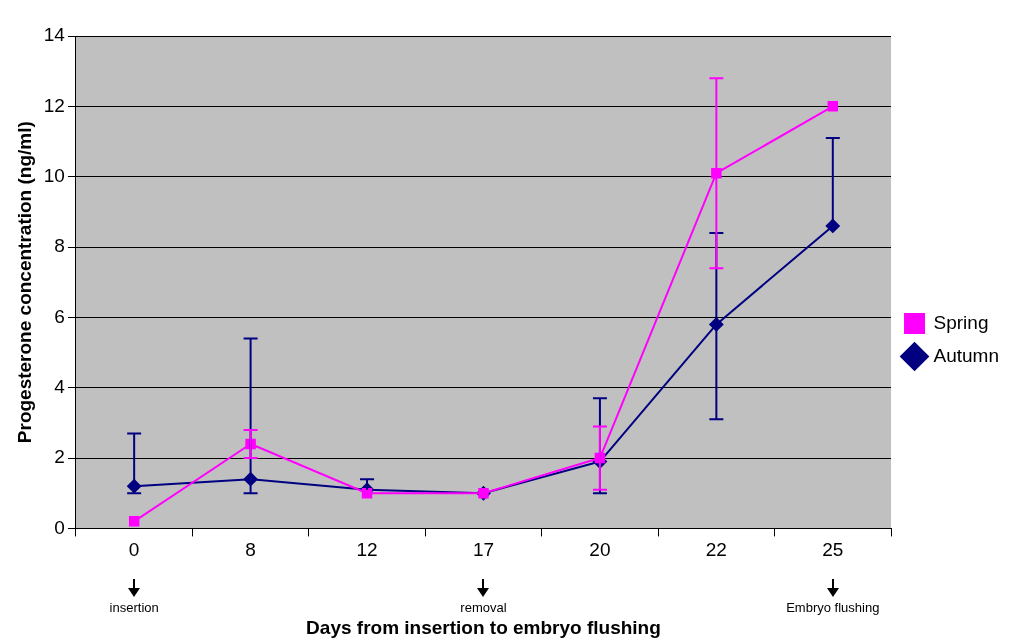 This screenshot has width=1019, height=644. What do you see at coordinates (966, 355) in the screenshot?
I see `legend-label: Autumn` at bounding box center [966, 355].